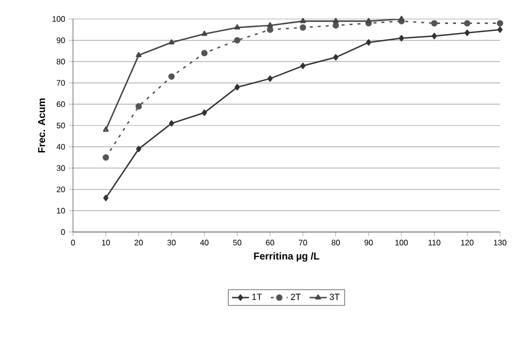 The height and width of the screenshot is (346, 528). I want to click on legend-label: 1T, so click(257, 297).